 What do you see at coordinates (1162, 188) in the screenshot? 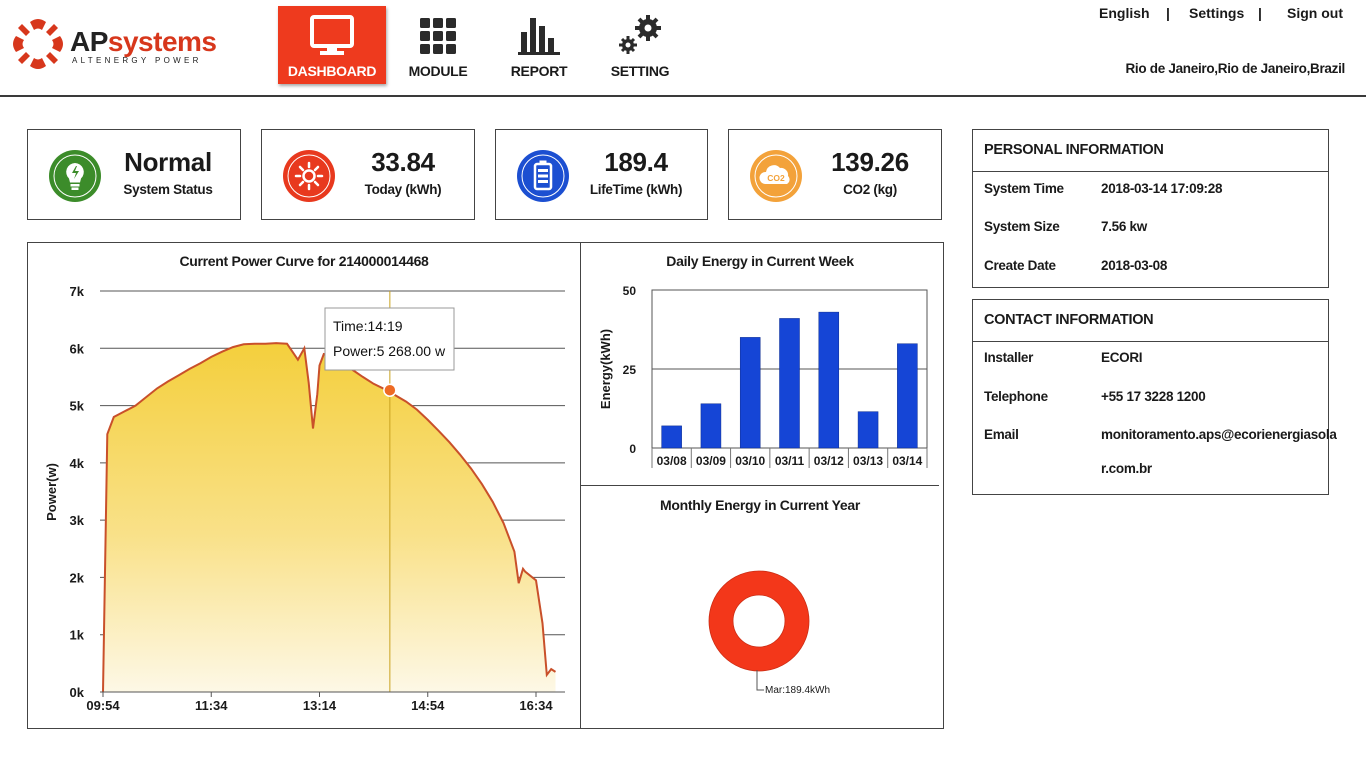
I see `system-time-value: 2018-03-14 17:09:28` at bounding box center [1162, 188].